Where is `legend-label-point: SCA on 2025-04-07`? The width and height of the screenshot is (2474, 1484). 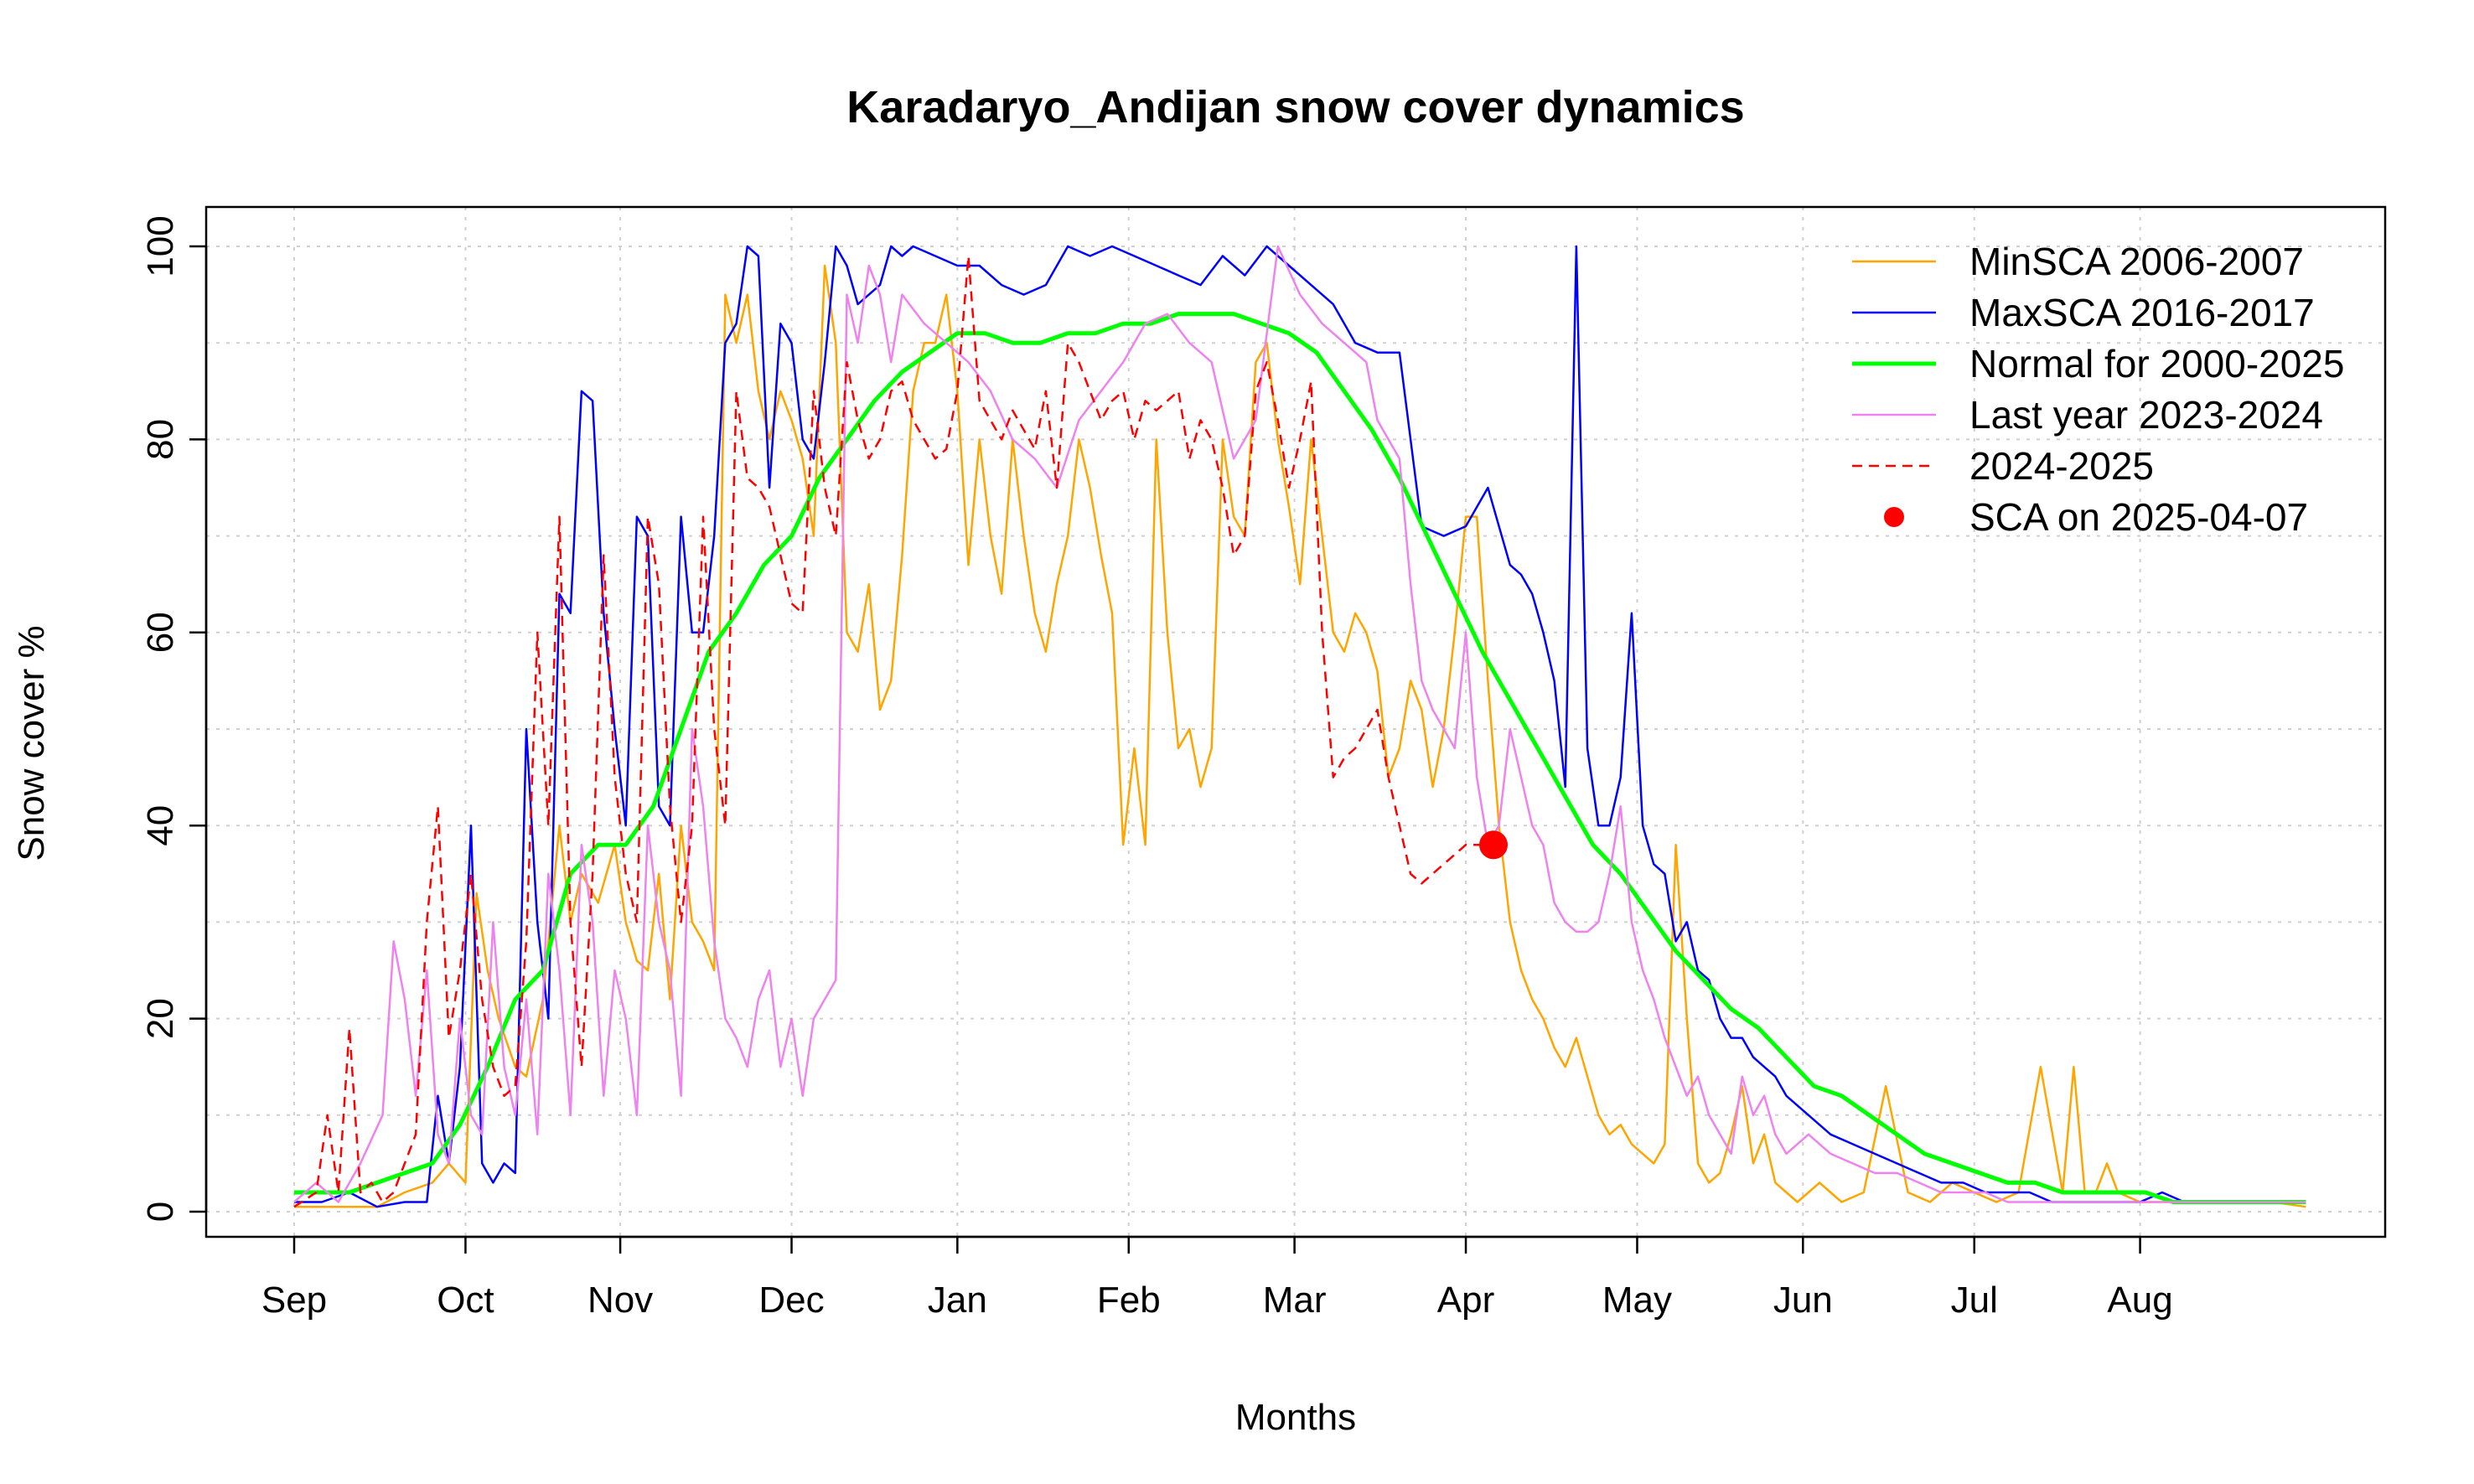 legend-label-point: SCA on 2025-04-07 is located at coordinates (2139, 517).